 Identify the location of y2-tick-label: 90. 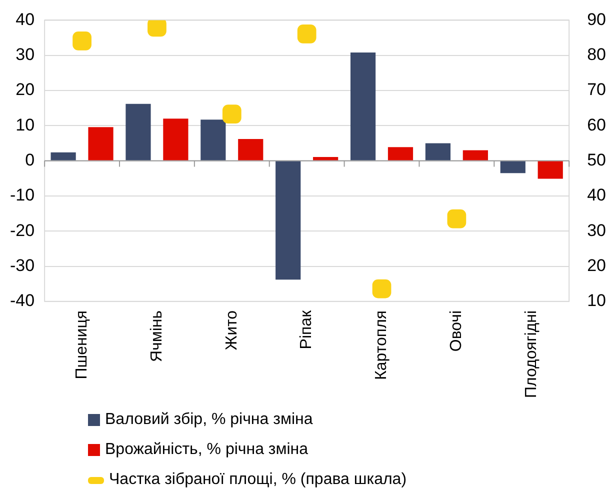
(596, 19).